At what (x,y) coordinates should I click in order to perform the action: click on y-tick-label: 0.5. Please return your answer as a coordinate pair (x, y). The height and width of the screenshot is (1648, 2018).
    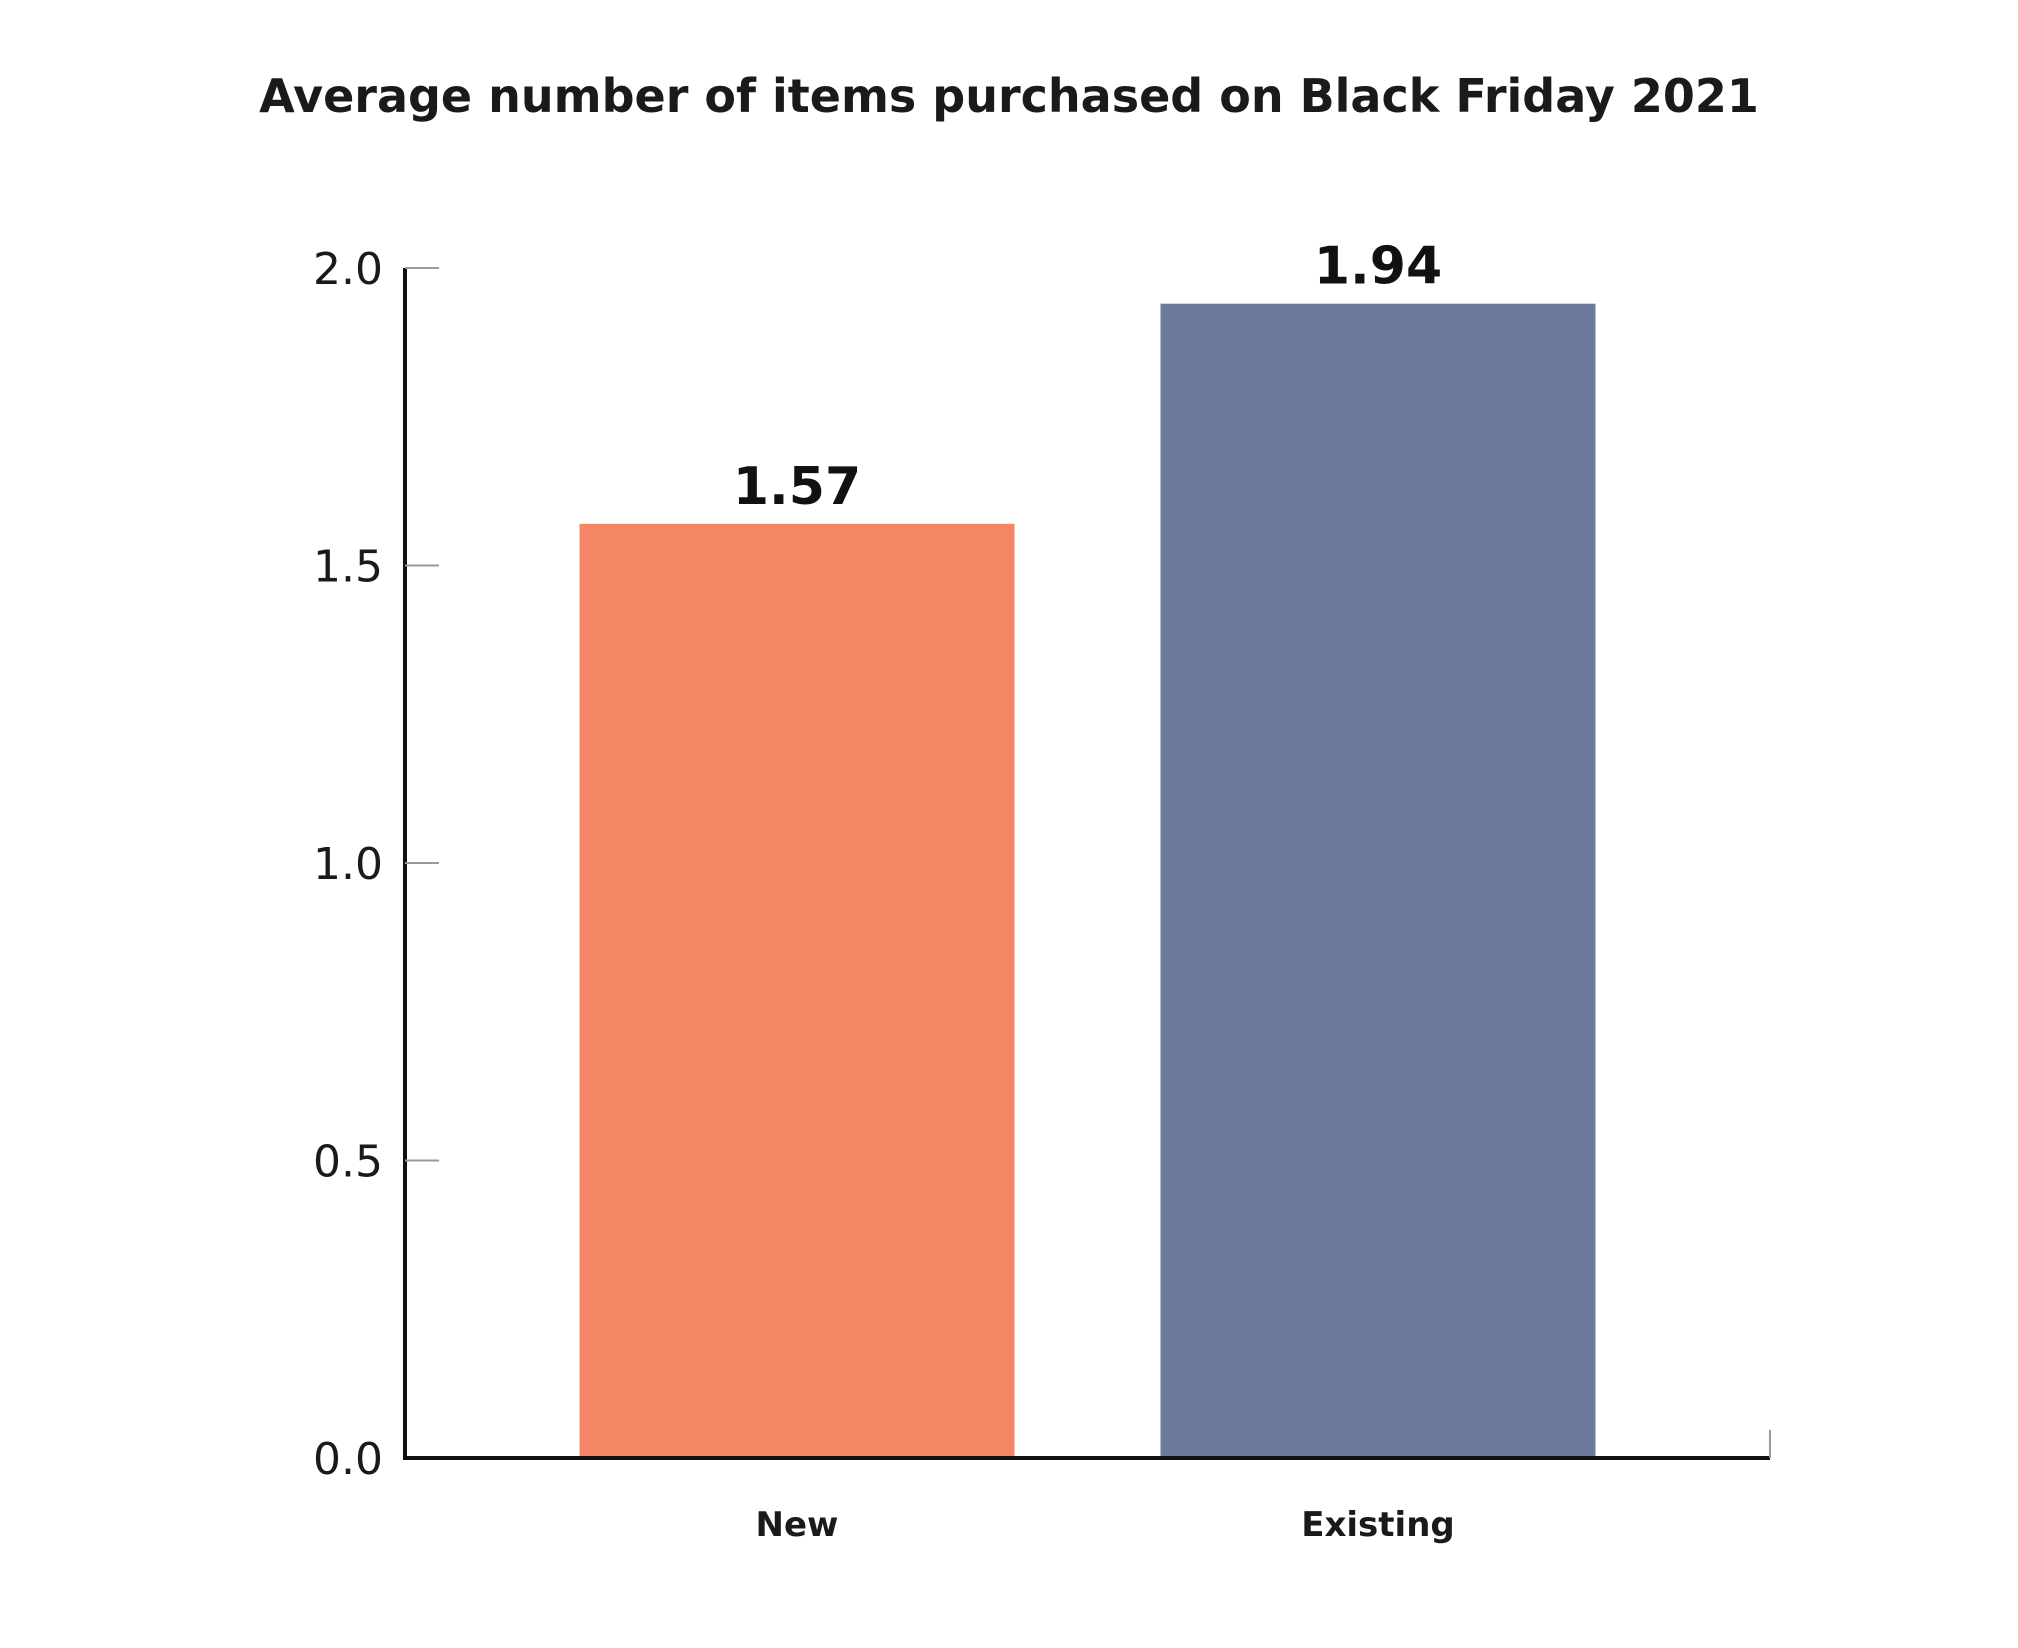
    Looking at the image, I should click on (348, 1162).